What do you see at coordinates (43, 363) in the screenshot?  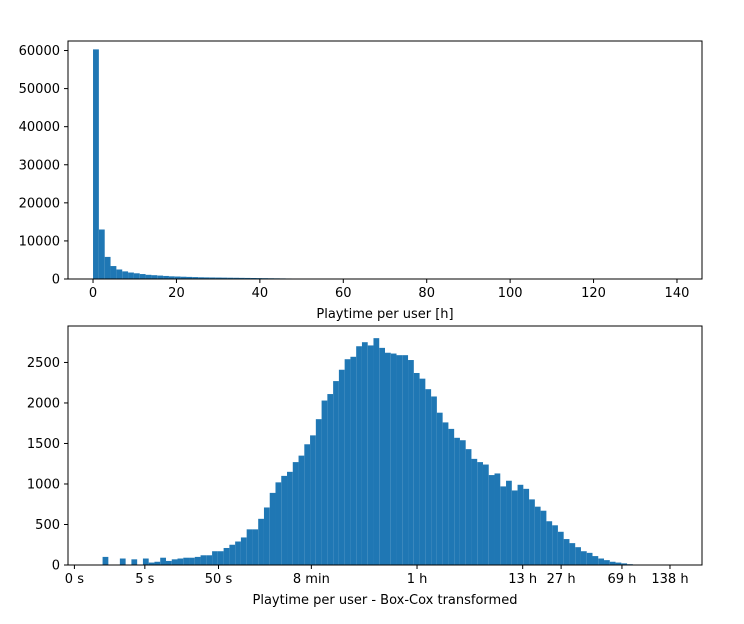 I see `y-tick-label: 2500` at bounding box center [43, 363].